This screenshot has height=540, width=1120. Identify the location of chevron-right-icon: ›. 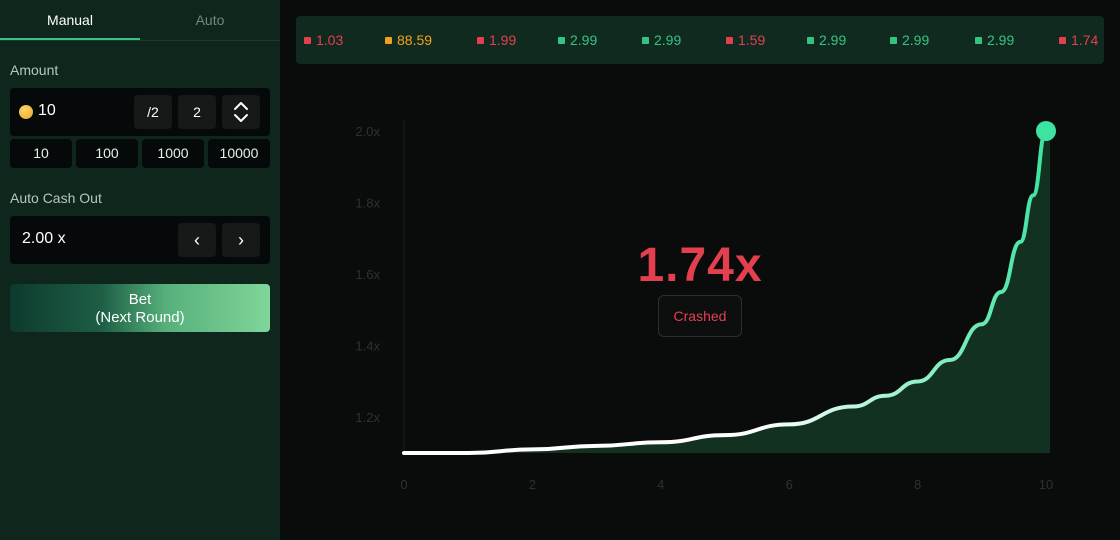
(241, 240).